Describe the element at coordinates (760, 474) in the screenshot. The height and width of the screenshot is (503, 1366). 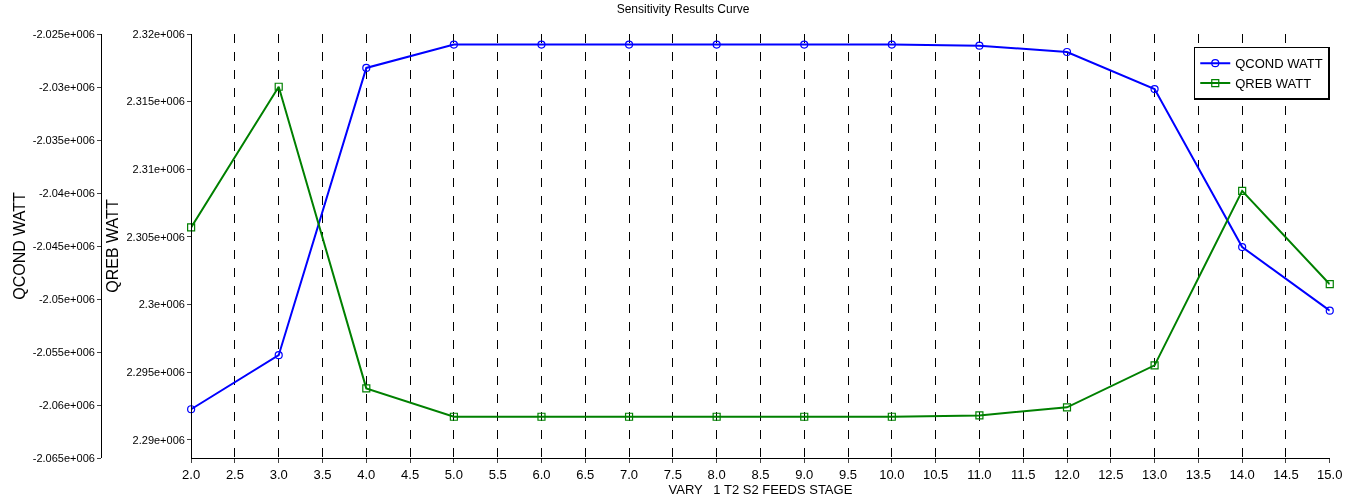
I see `x-tick-label: 8.5` at that location.